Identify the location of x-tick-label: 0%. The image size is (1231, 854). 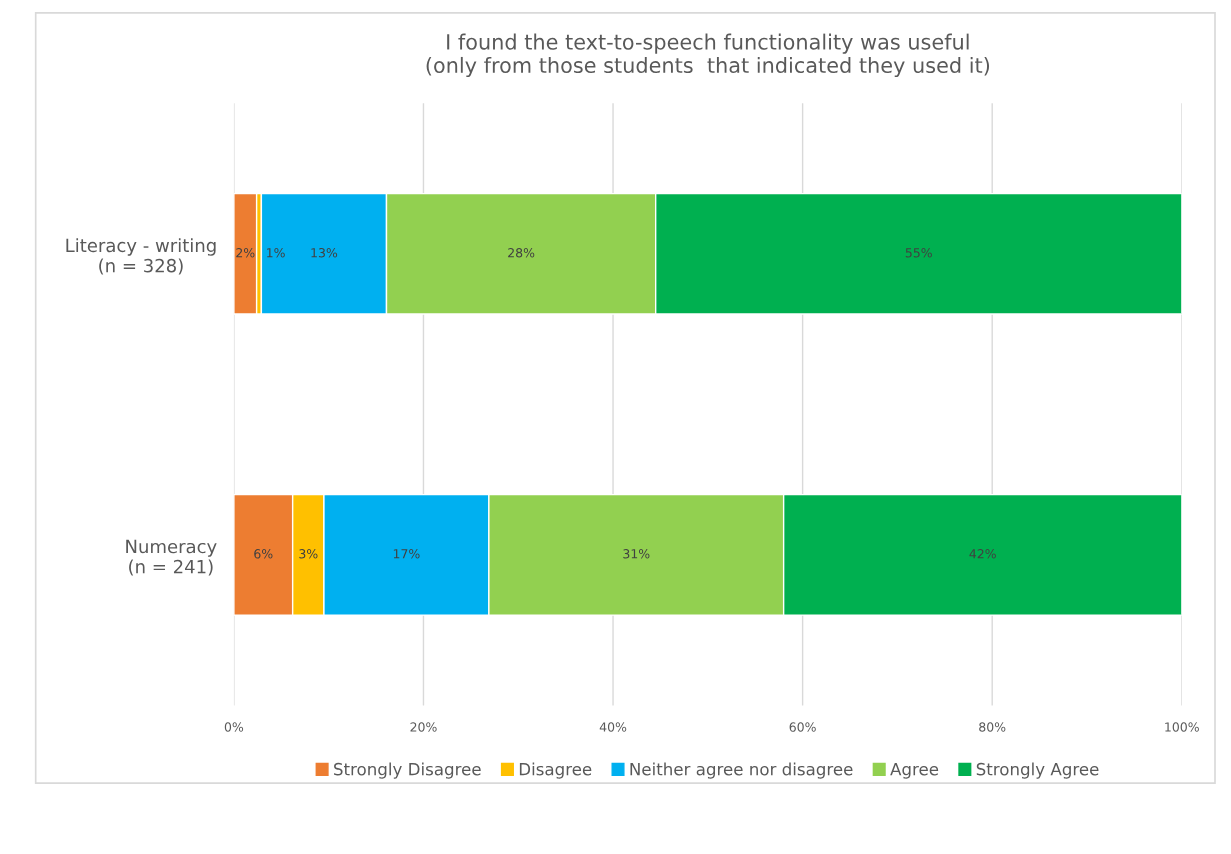
(234, 727).